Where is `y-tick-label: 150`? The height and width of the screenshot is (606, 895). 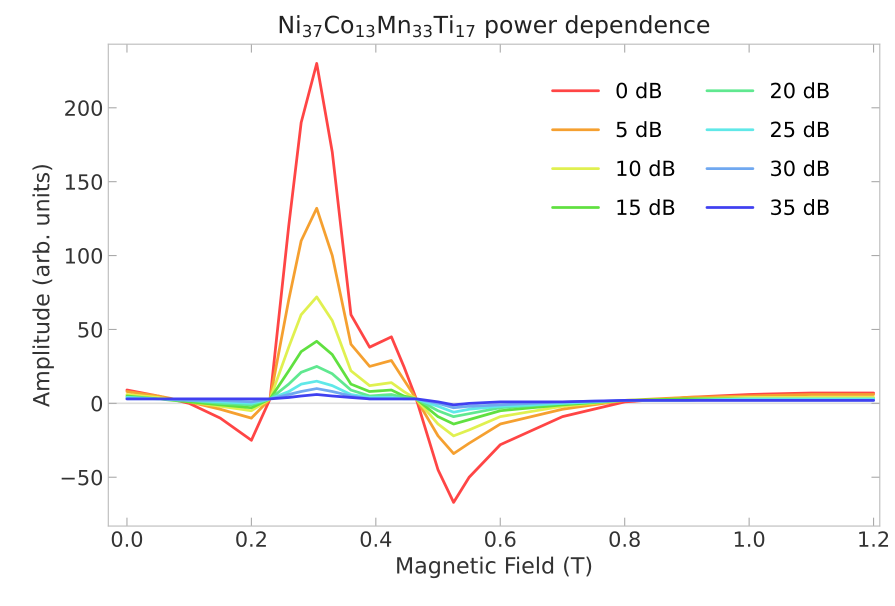
y-tick-label: 150 is located at coordinates (84, 182).